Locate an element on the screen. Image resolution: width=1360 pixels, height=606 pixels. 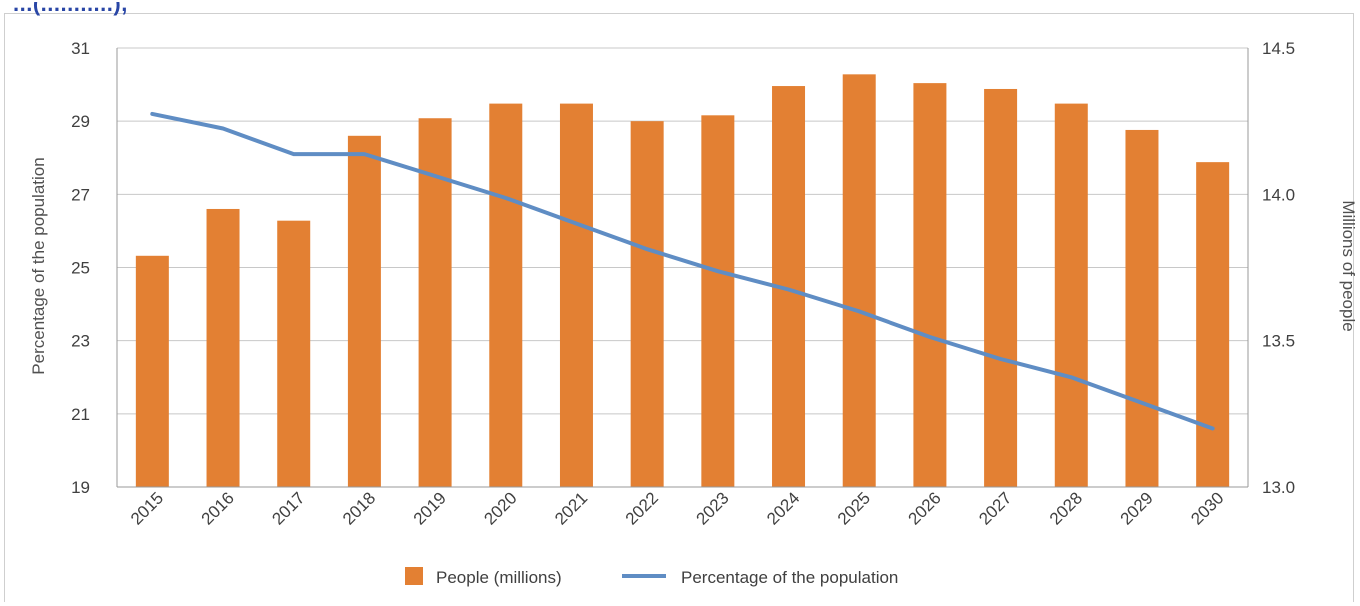
x-tick-label: 2028 is located at coordinates (1066, 508).